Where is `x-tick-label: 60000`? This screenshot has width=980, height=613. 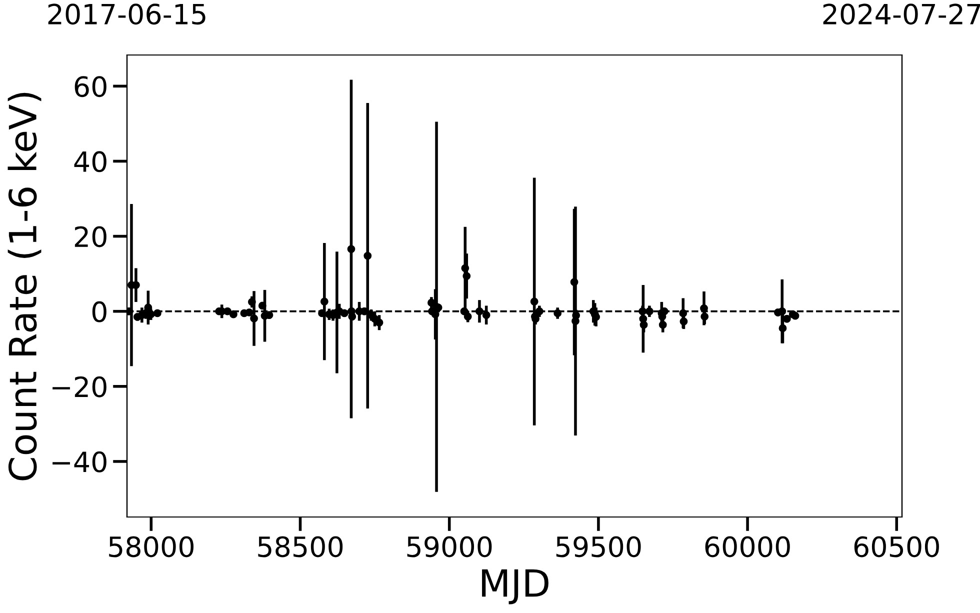
x-tick-label: 60000 is located at coordinates (747, 547).